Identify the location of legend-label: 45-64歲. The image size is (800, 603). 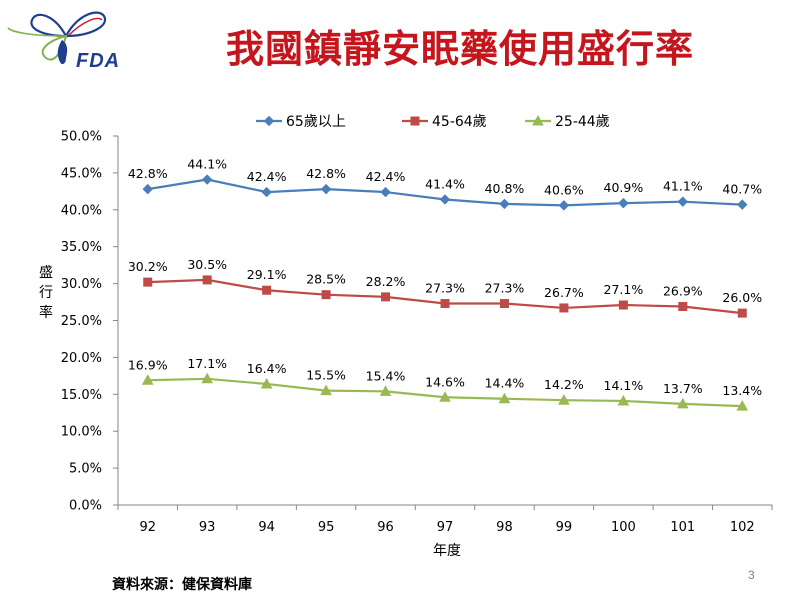
(459, 122).